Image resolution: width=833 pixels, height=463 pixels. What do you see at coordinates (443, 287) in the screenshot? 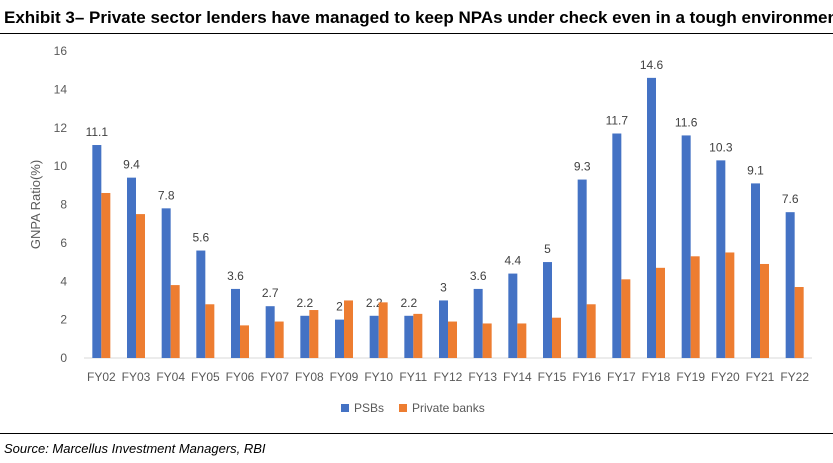
I see `data-label: 3` at bounding box center [443, 287].